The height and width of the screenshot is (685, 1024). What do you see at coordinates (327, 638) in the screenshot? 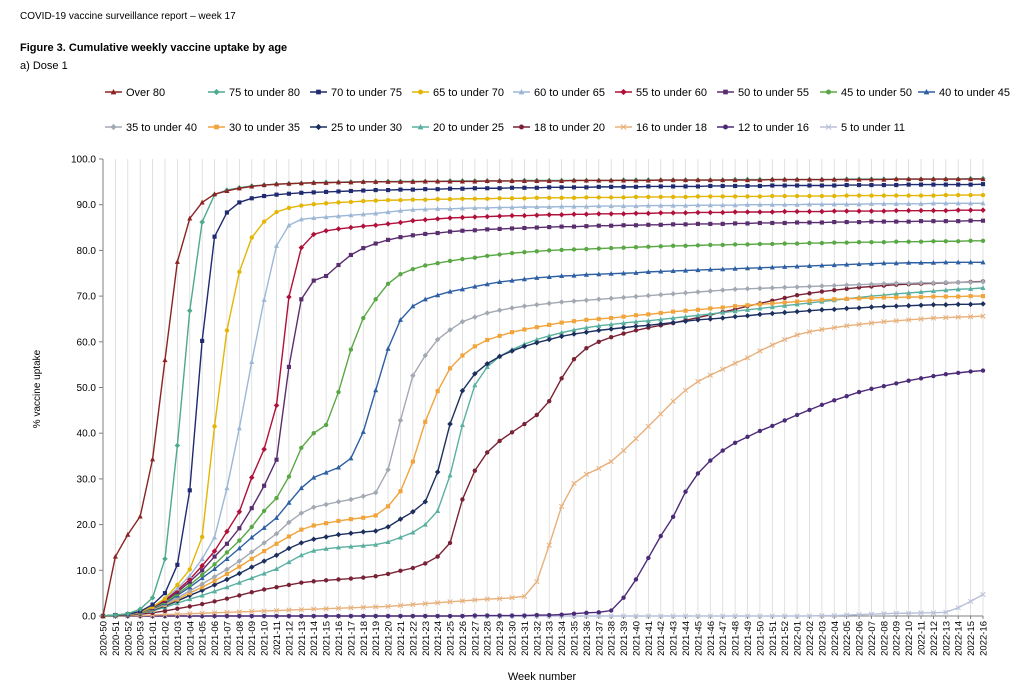
I see `x-tick-label: 2021-15` at bounding box center [327, 638].